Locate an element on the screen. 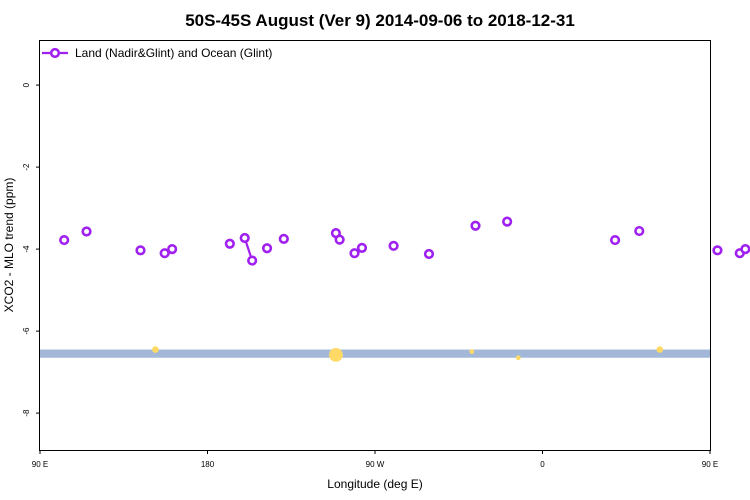 This screenshot has height=500, width=750. y-tick-label-4: -8 is located at coordinates (26, 413).